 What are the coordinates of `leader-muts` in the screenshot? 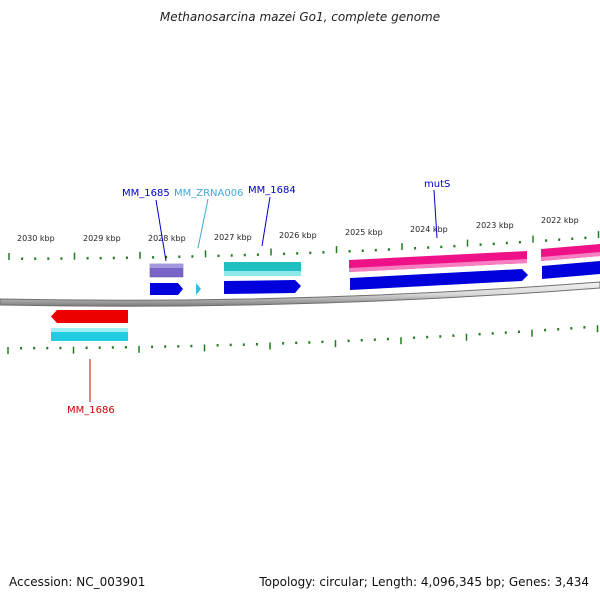 It's located at (435, 214).